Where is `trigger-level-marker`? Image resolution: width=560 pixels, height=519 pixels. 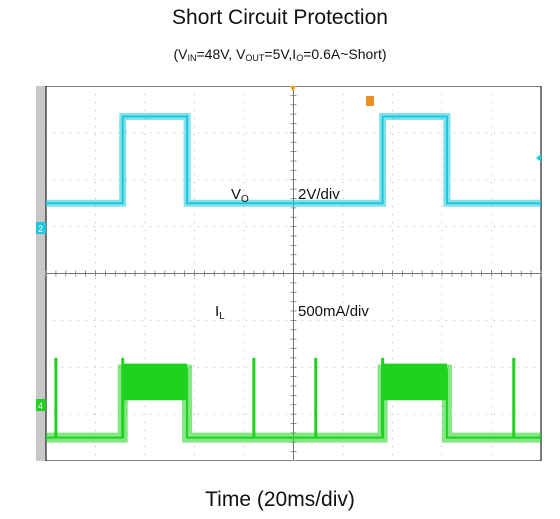
trigger-level-marker is located at coordinates (370, 101).